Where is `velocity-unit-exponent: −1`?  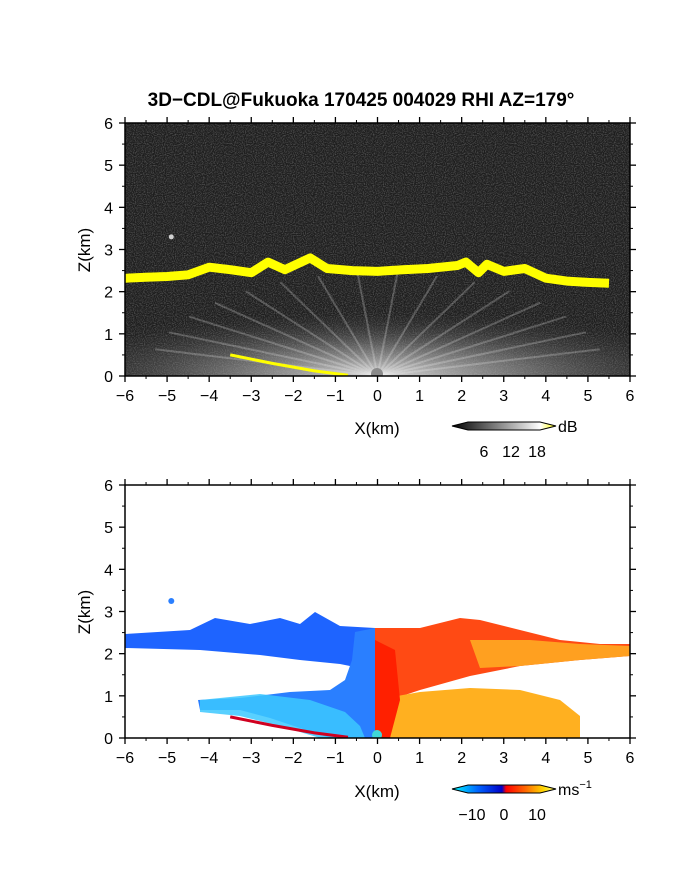 velocity-unit-exponent: −1 is located at coordinates (585, 785).